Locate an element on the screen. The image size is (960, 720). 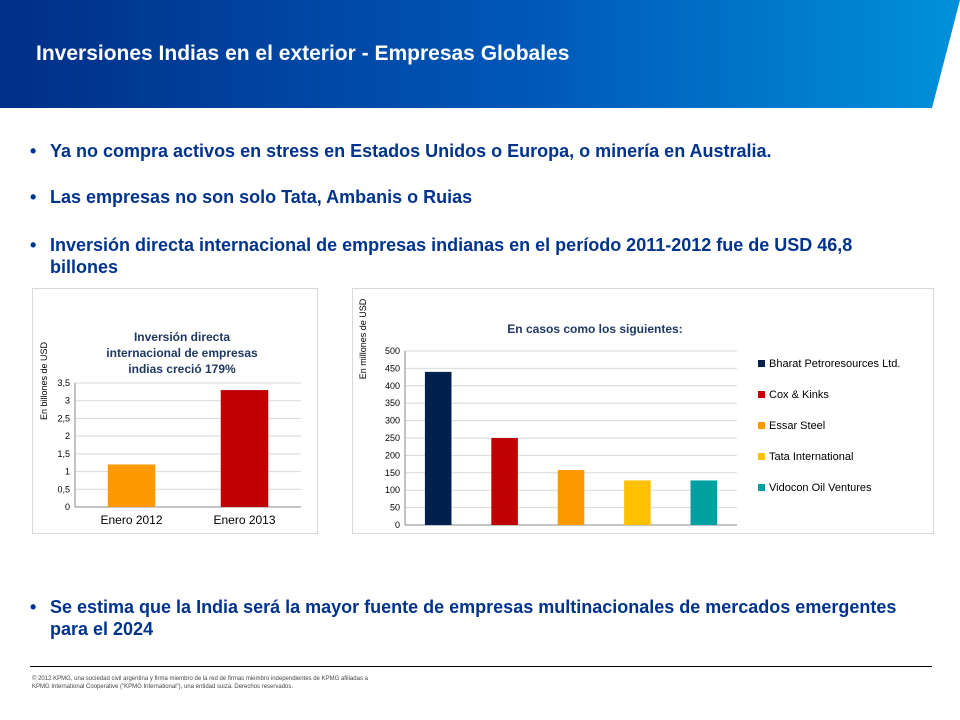
y-tick-label: 1 is located at coordinates (67, 472).